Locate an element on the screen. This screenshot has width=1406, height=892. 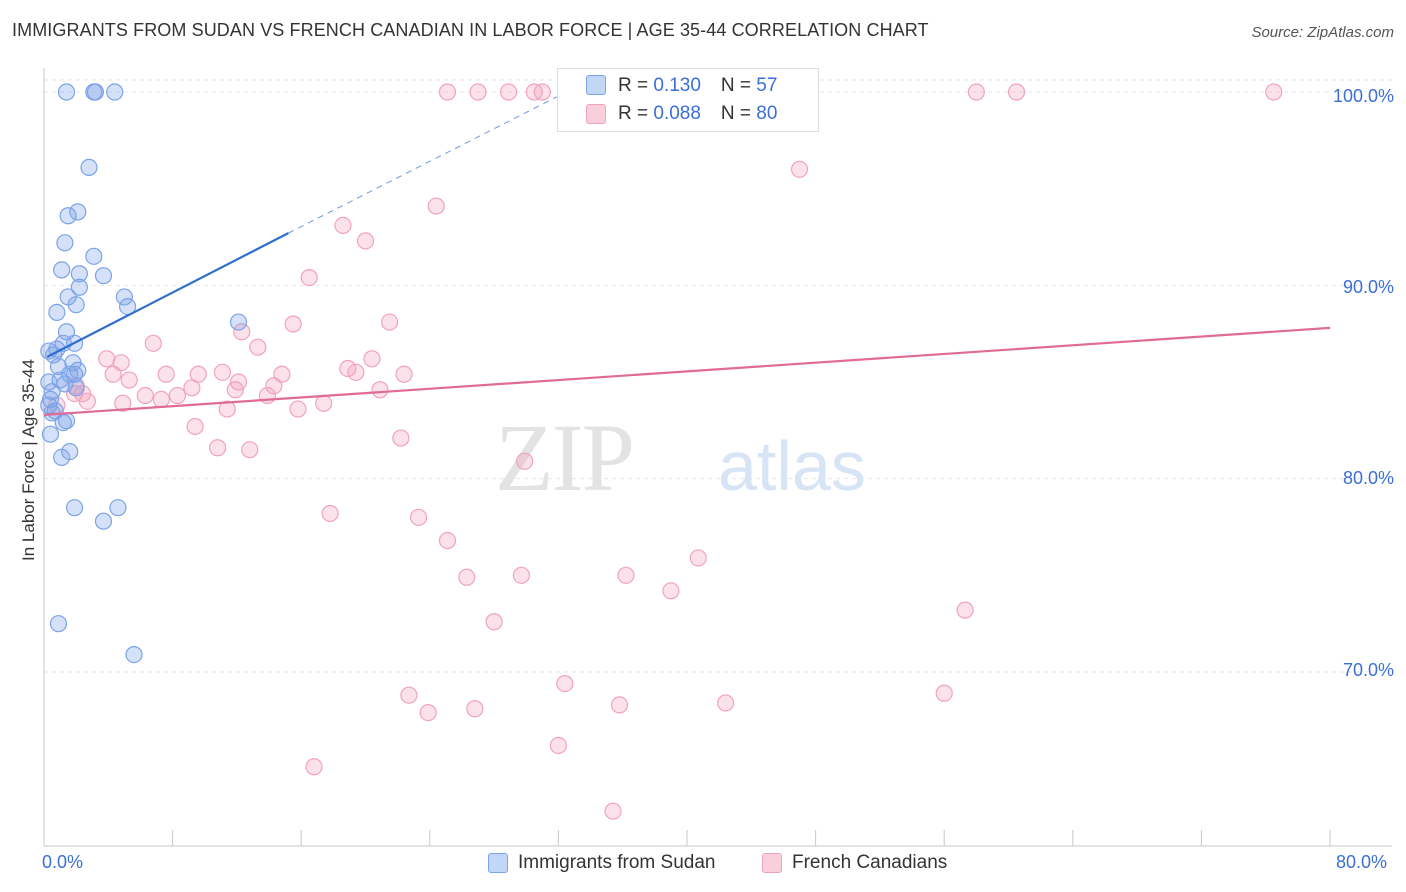
legend-item-french: French Canadians is located at coordinates (854, 863).